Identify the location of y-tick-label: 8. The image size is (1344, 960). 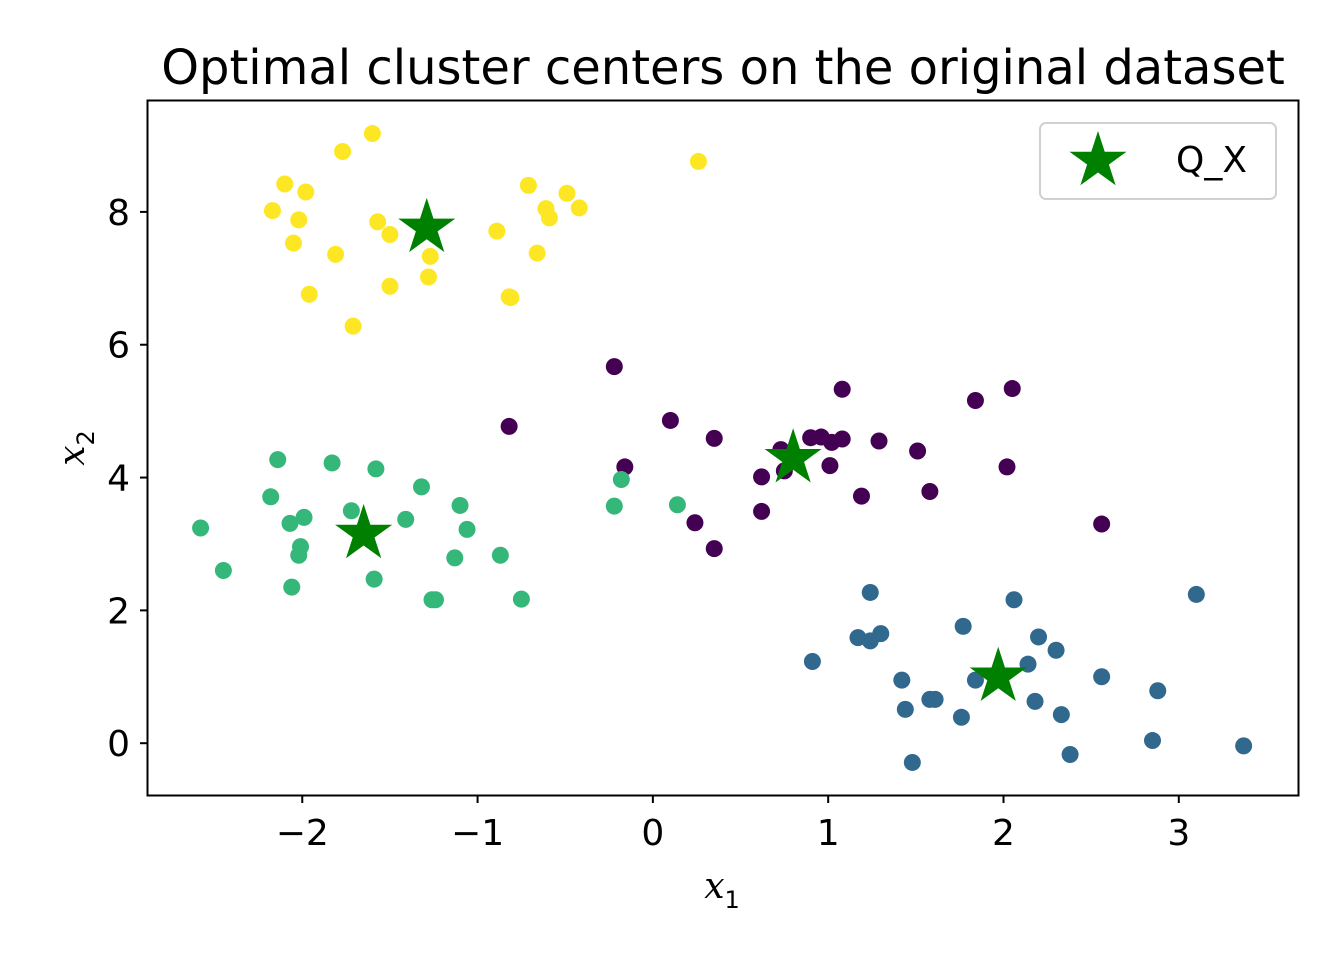
(118, 213).